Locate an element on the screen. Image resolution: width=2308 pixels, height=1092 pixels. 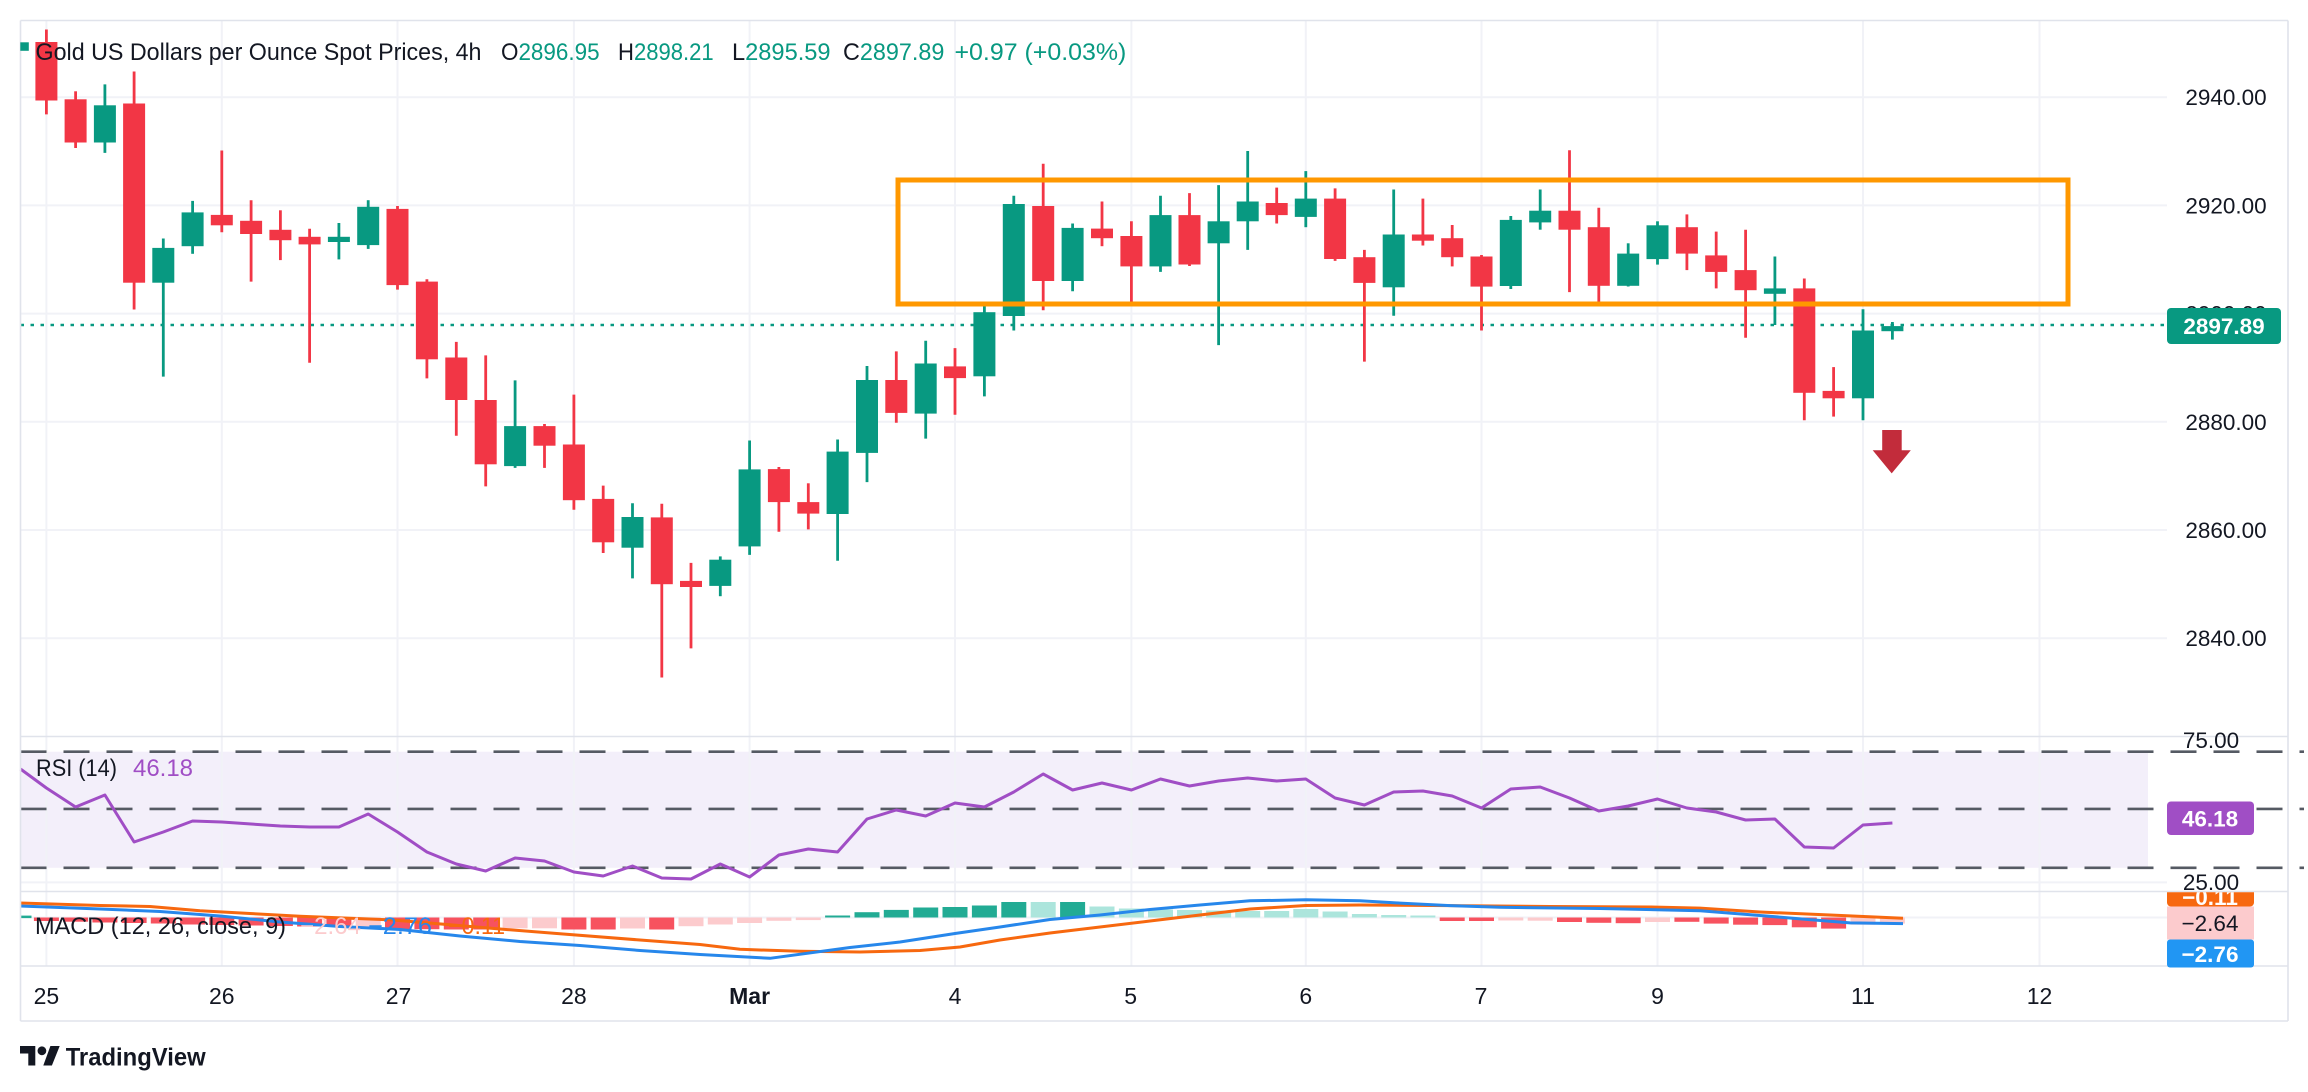
svg-text: 25 is located at coordinates (47, 996).